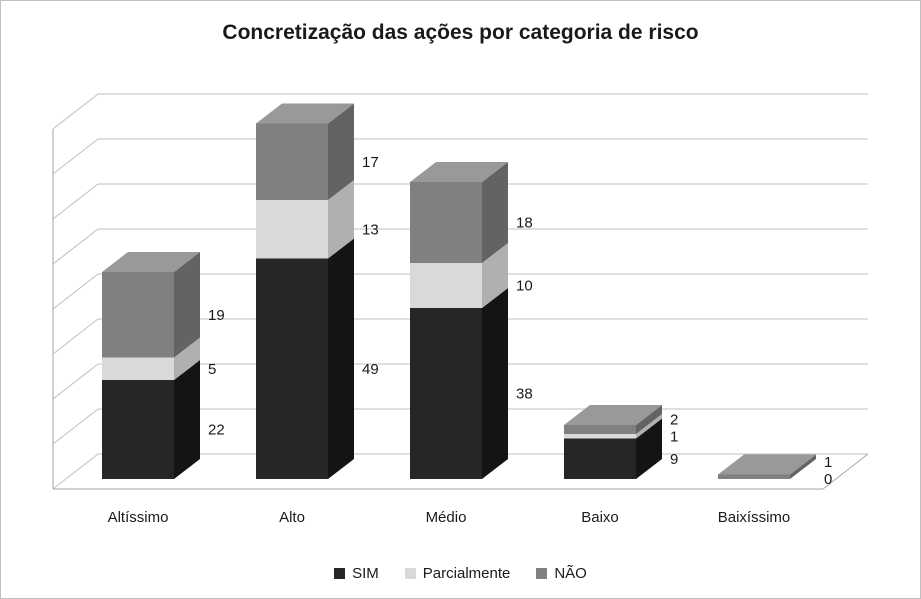 Image resolution: width=921 pixels, height=599 pixels. What do you see at coordinates (292, 517) in the screenshot?
I see `category-label: Alto` at bounding box center [292, 517].